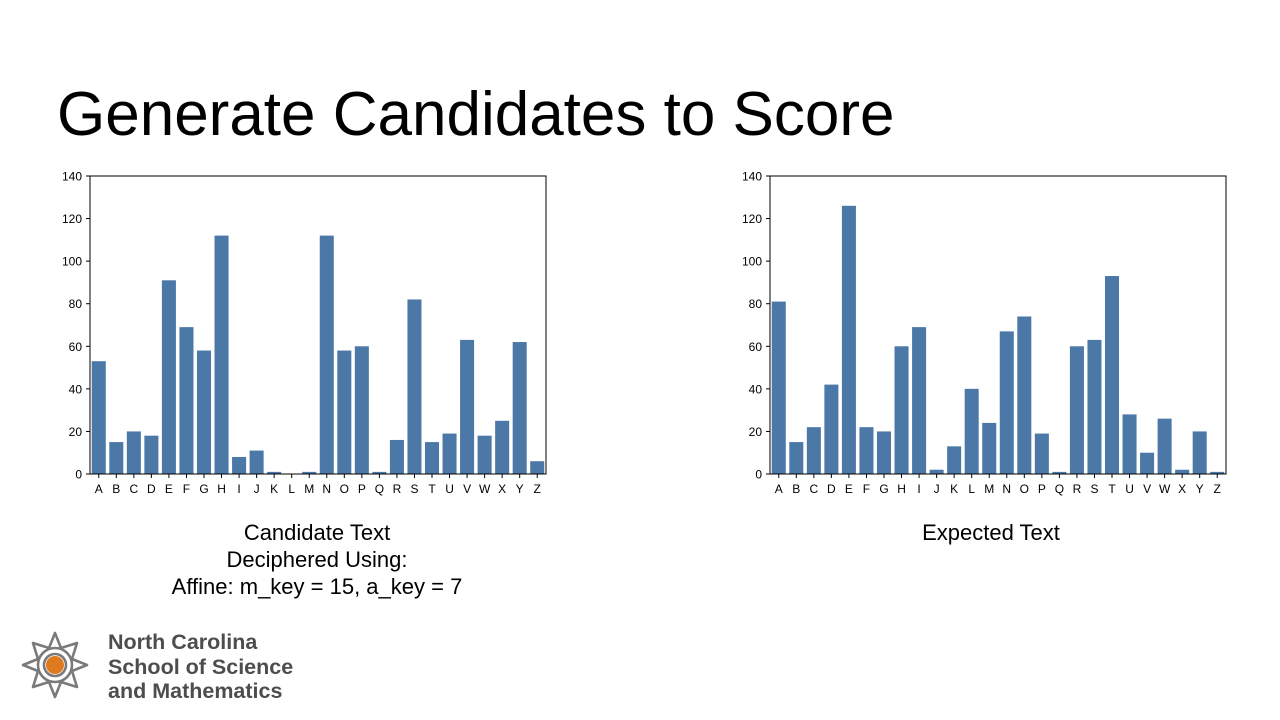 The height and width of the screenshot is (720, 1280). What do you see at coordinates (1164, 446) in the screenshot?
I see `bar-W` at bounding box center [1164, 446].